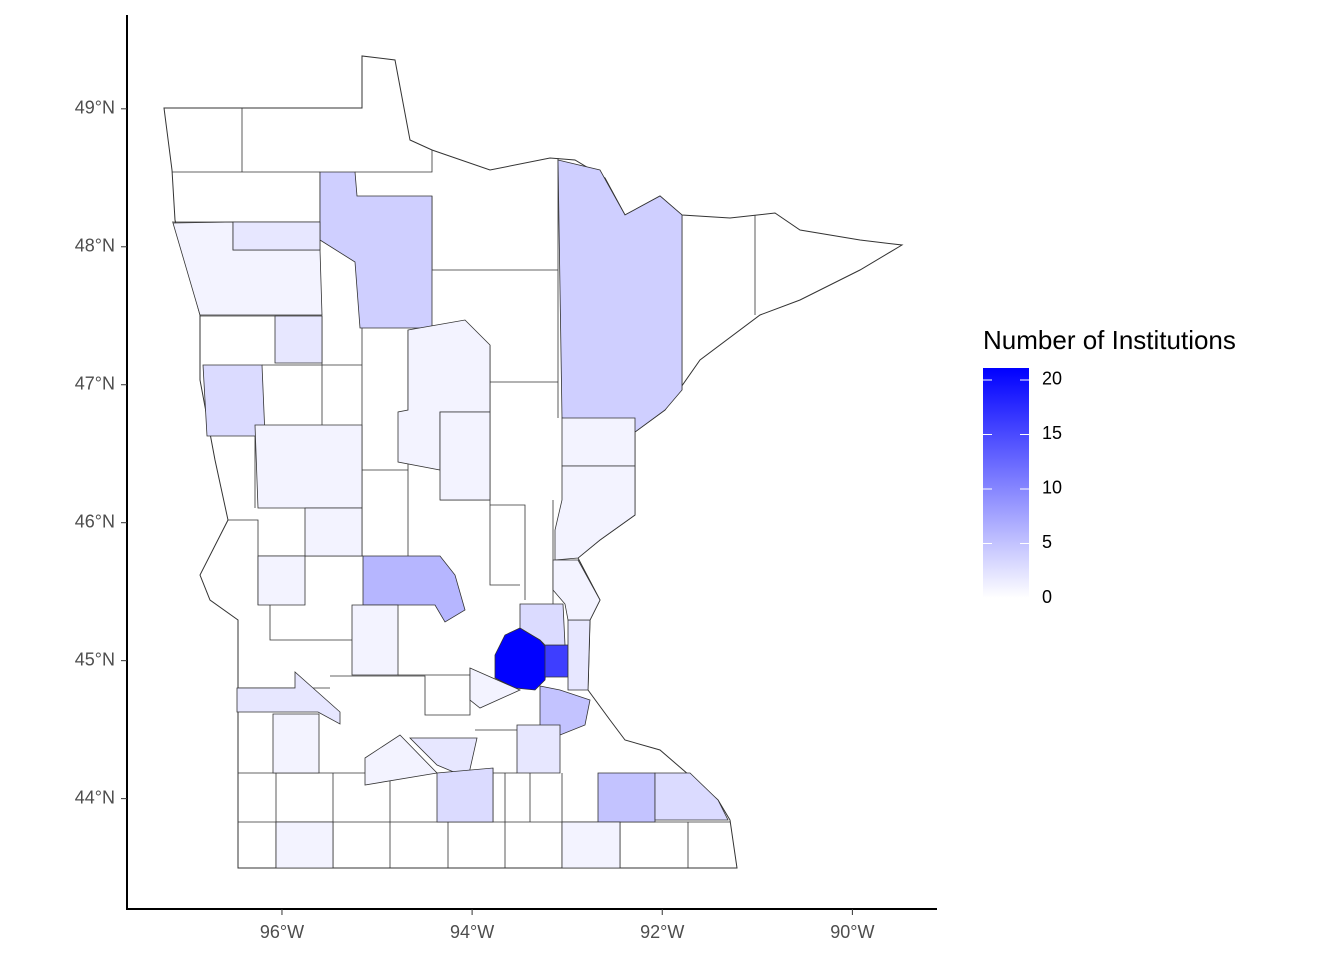 The height and width of the screenshot is (960, 1344). What do you see at coordinates (662, 932) in the screenshot?
I see `x-tick-label: 92°W` at bounding box center [662, 932].